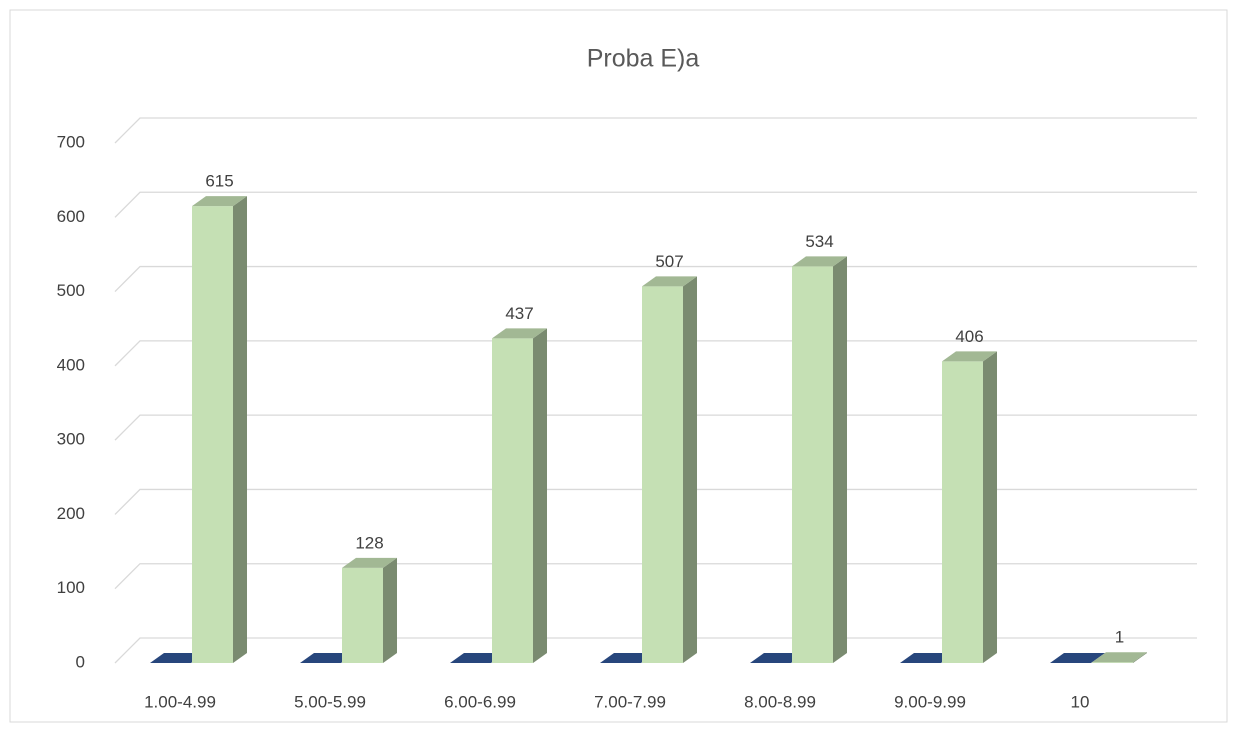 The width and height of the screenshot is (1238, 736). What do you see at coordinates (519, 313) in the screenshot?
I see `data-label: 437` at bounding box center [519, 313].